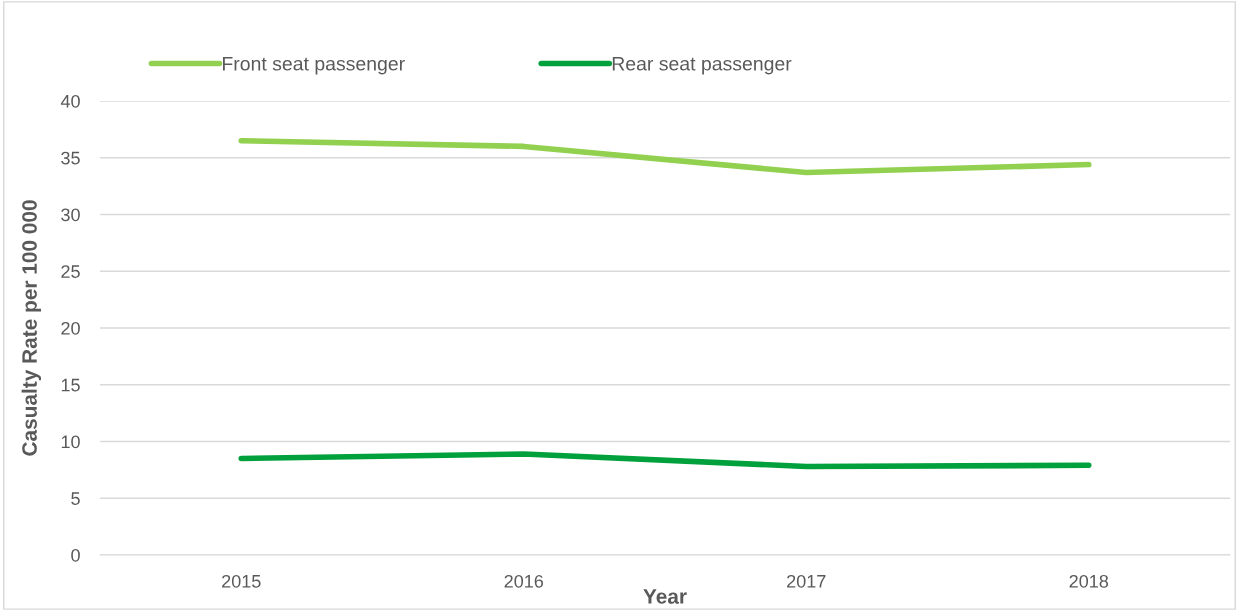 This screenshot has height=611, width=1239. Describe the element at coordinates (314, 66) in the screenshot. I see `legend-label: Front seat passenger` at that location.